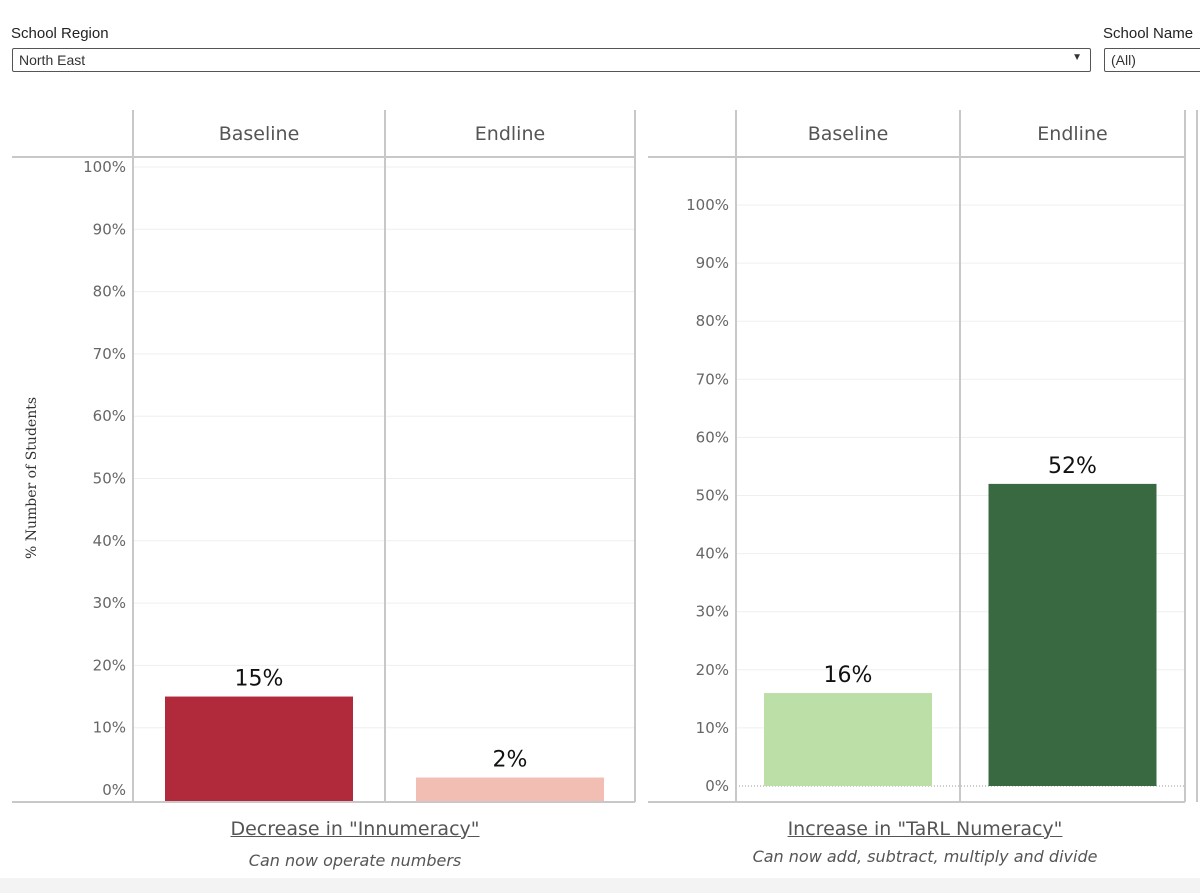  What do you see at coordinates (925, 829) in the screenshot?
I see `right-chart-title: Increase in "TaRL Numeracy"` at bounding box center [925, 829].